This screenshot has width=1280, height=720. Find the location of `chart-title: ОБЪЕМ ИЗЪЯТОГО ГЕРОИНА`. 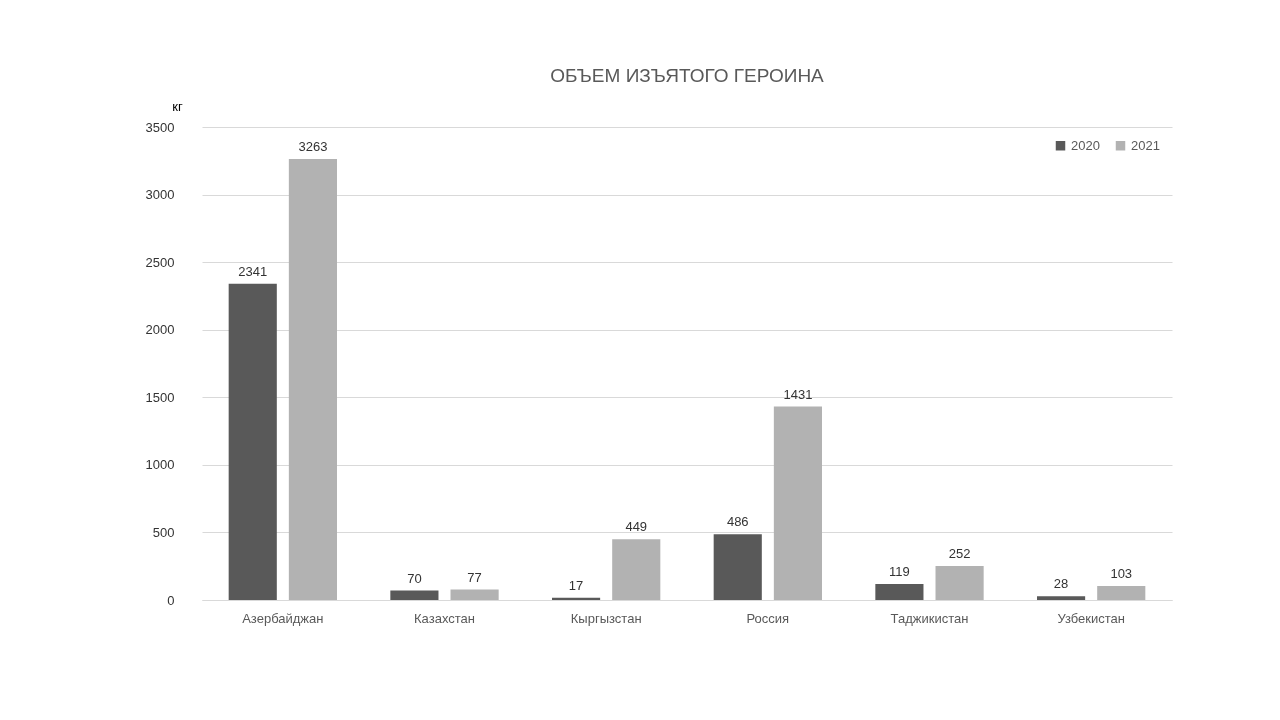

chart-title: ОБЪЕМ ИЗЪЯТОГО ГЕРОИНА is located at coordinates (687, 75).